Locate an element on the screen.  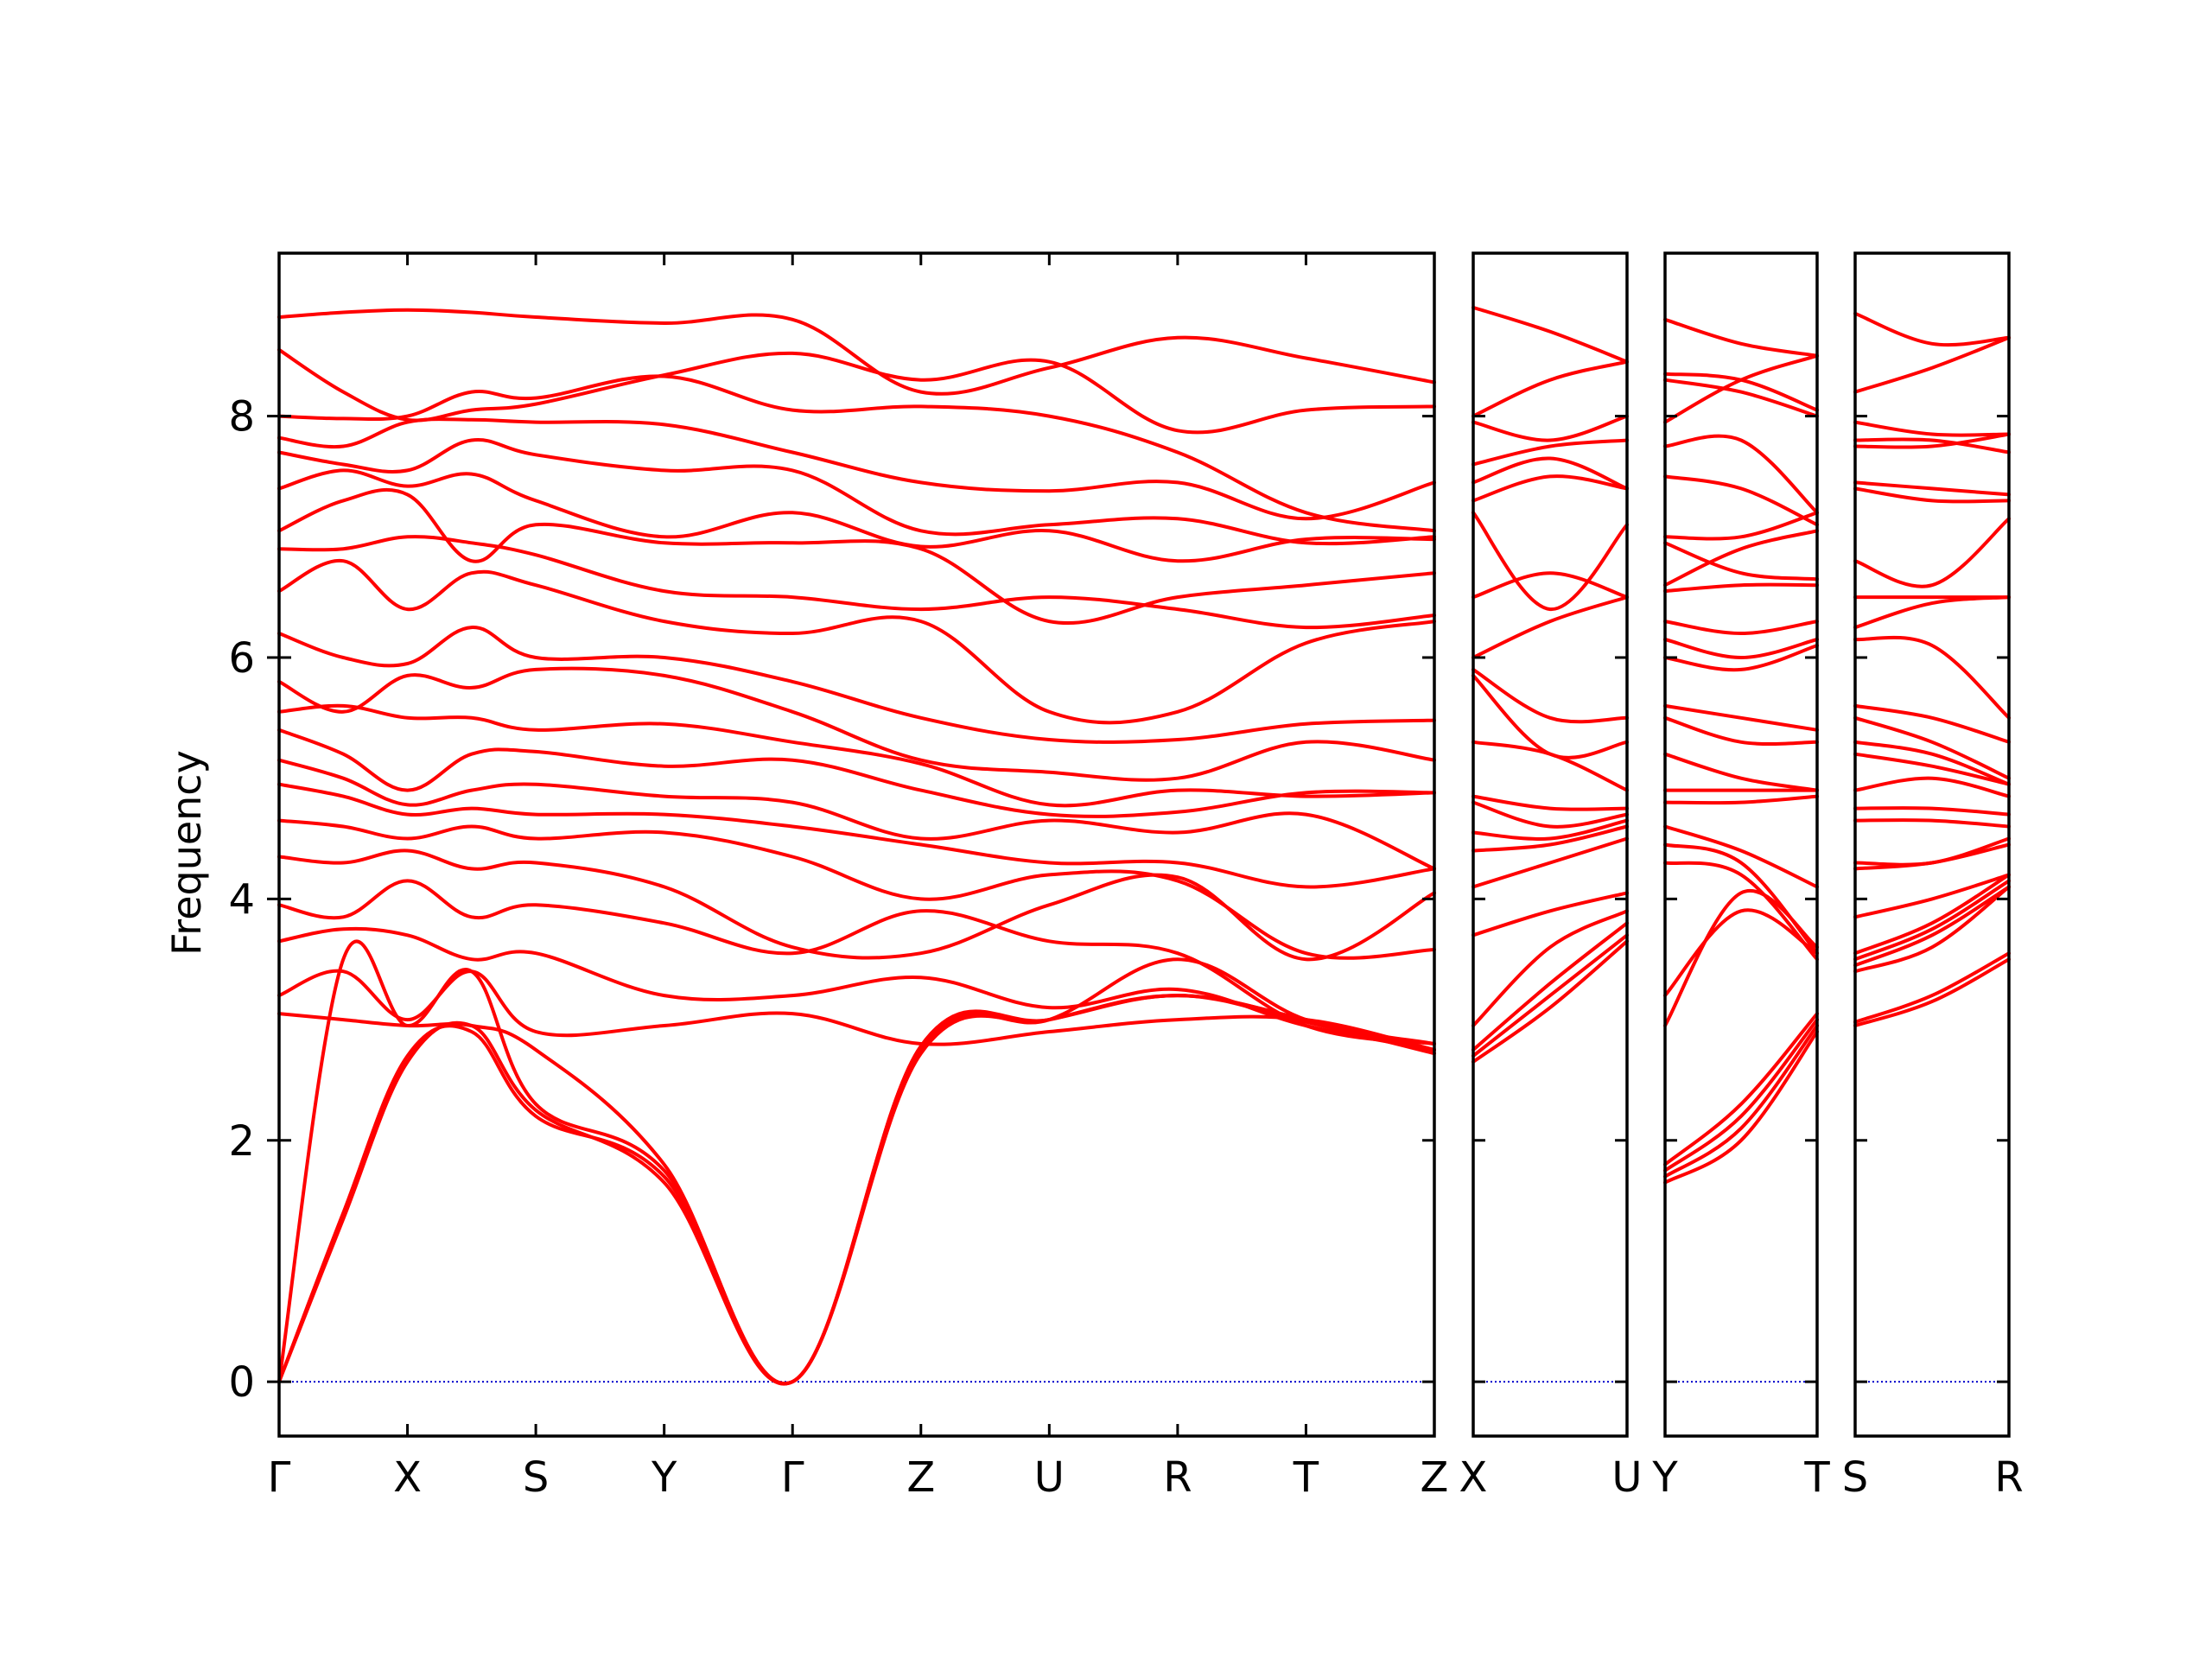
y-axis: 0 2 4 6 8 is located at coordinates (253, 900).